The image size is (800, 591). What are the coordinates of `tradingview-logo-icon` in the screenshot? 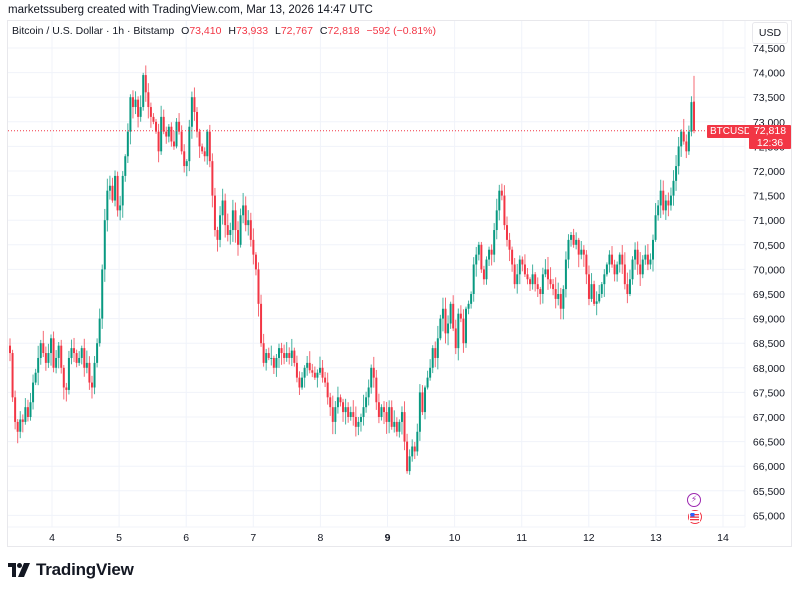 It's located at (19, 570).